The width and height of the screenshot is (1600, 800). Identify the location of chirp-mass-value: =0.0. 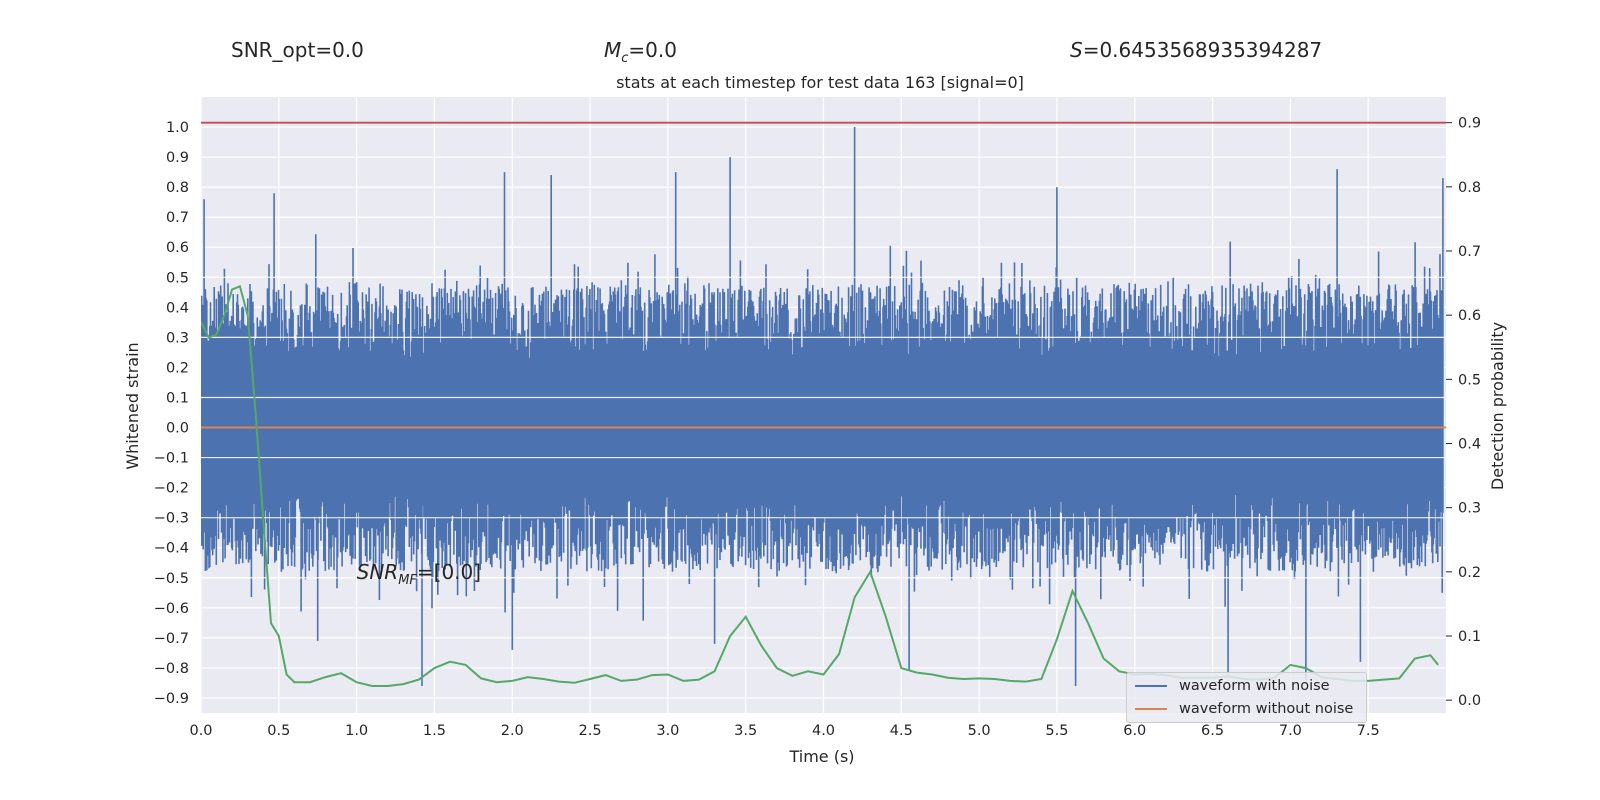
(652, 50).